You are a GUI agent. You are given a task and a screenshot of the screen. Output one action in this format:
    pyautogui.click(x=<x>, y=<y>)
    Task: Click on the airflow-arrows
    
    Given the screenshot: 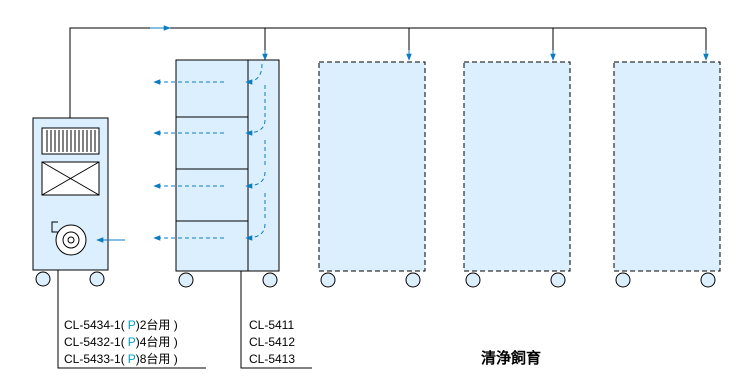 What is the action you would take?
    pyautogui.click(x=209, y=152)
    